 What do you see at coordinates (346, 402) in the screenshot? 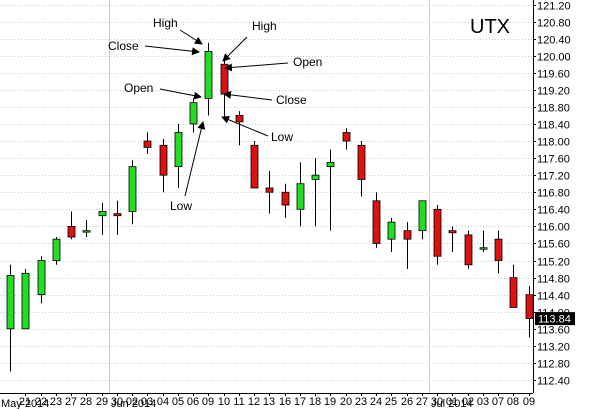
I see `x-tick-label: 20` at bounding box center [346, 402].